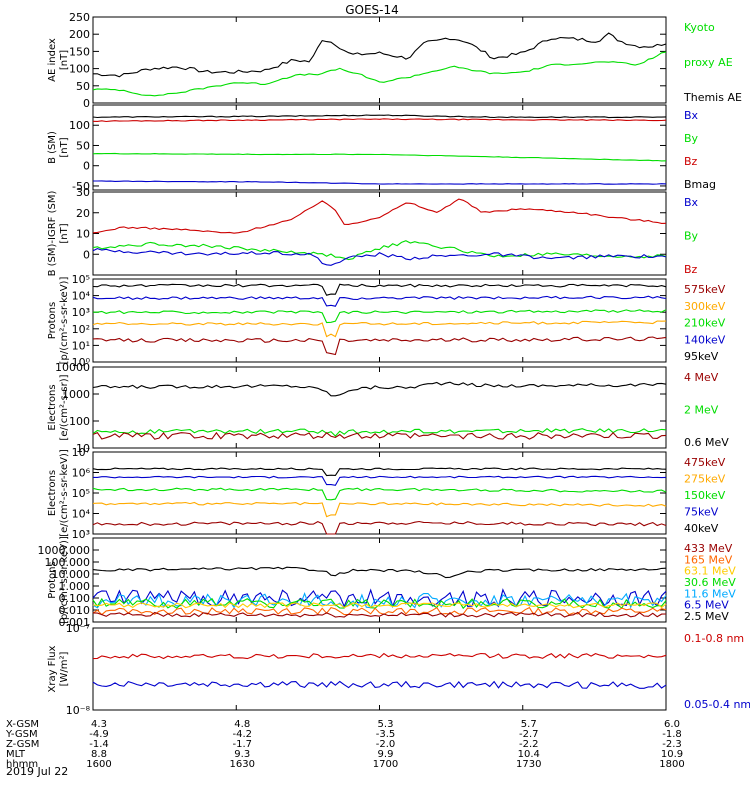 This screenshot has height=800, width=750. Describe the element at coordinates (75, 586) in the screenshot. I see `y-tick-label: 1.000` at that location.